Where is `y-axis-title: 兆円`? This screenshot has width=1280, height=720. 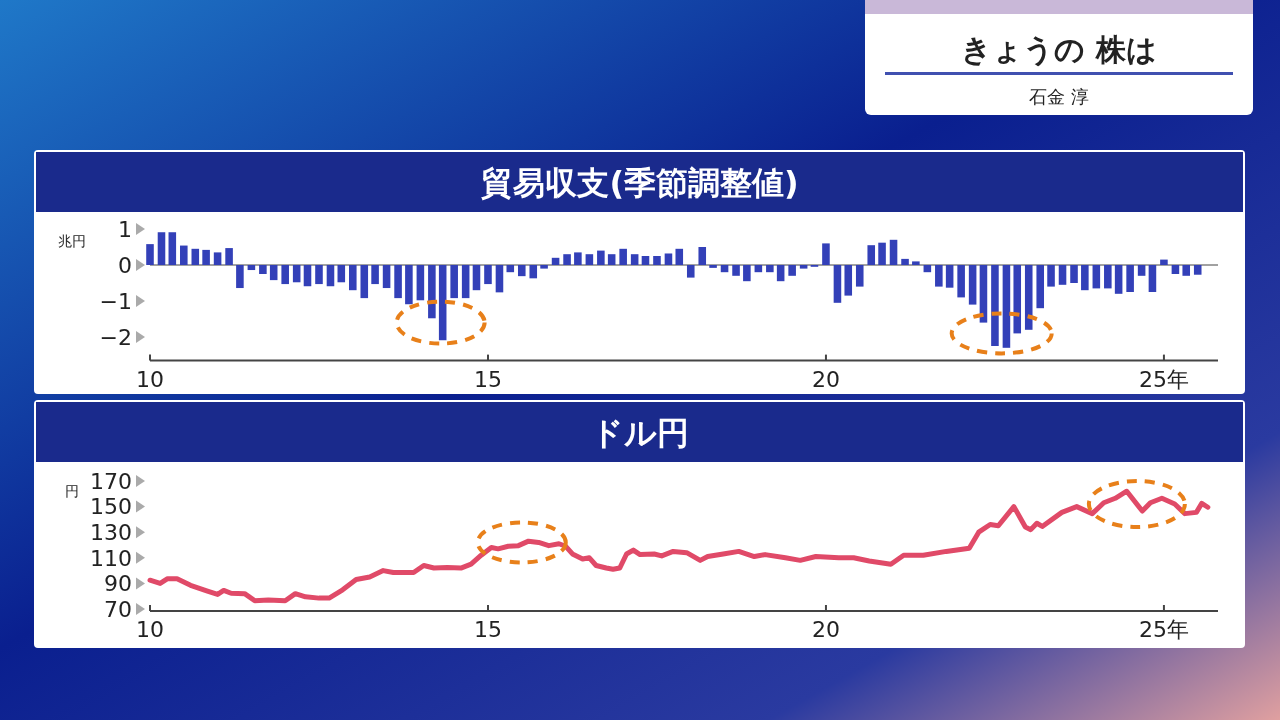
y-axis-title: 兆円 is located at coordinates (72, 241).